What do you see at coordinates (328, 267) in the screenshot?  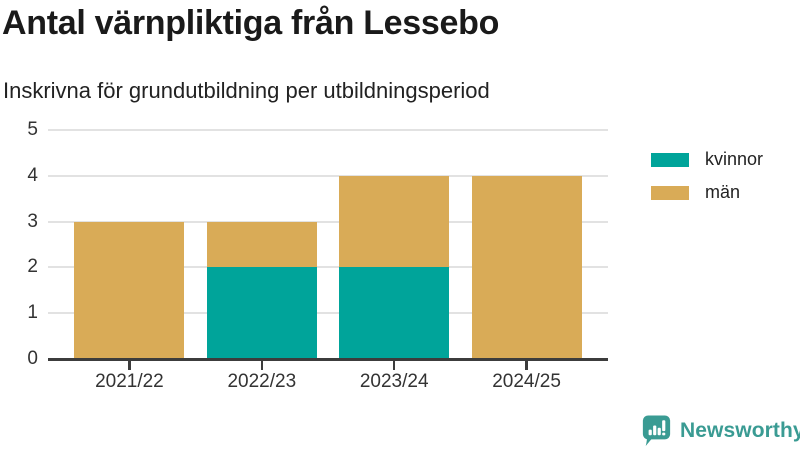 I see `gridline-y2` at bounding box center [328, 267].